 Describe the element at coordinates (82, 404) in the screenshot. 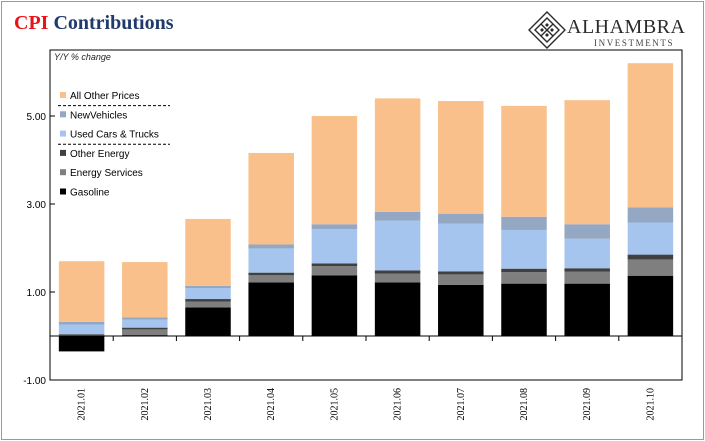

I see `x-tick-label: 2021.01` at that location.